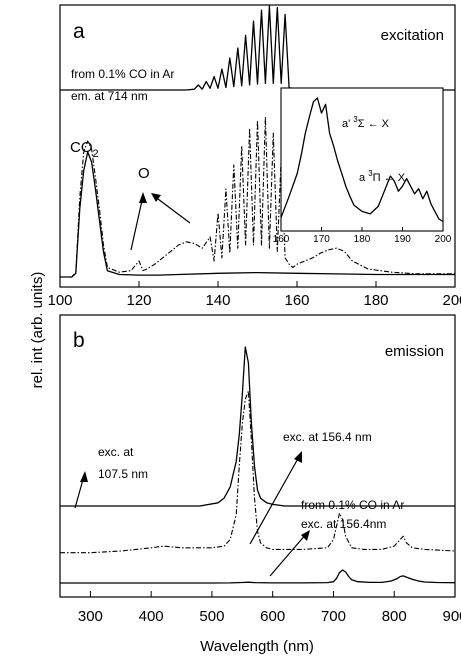 The height and width of the screenshot is (660, 461). I want to click on panel-a-arrows, so click(160, 221).